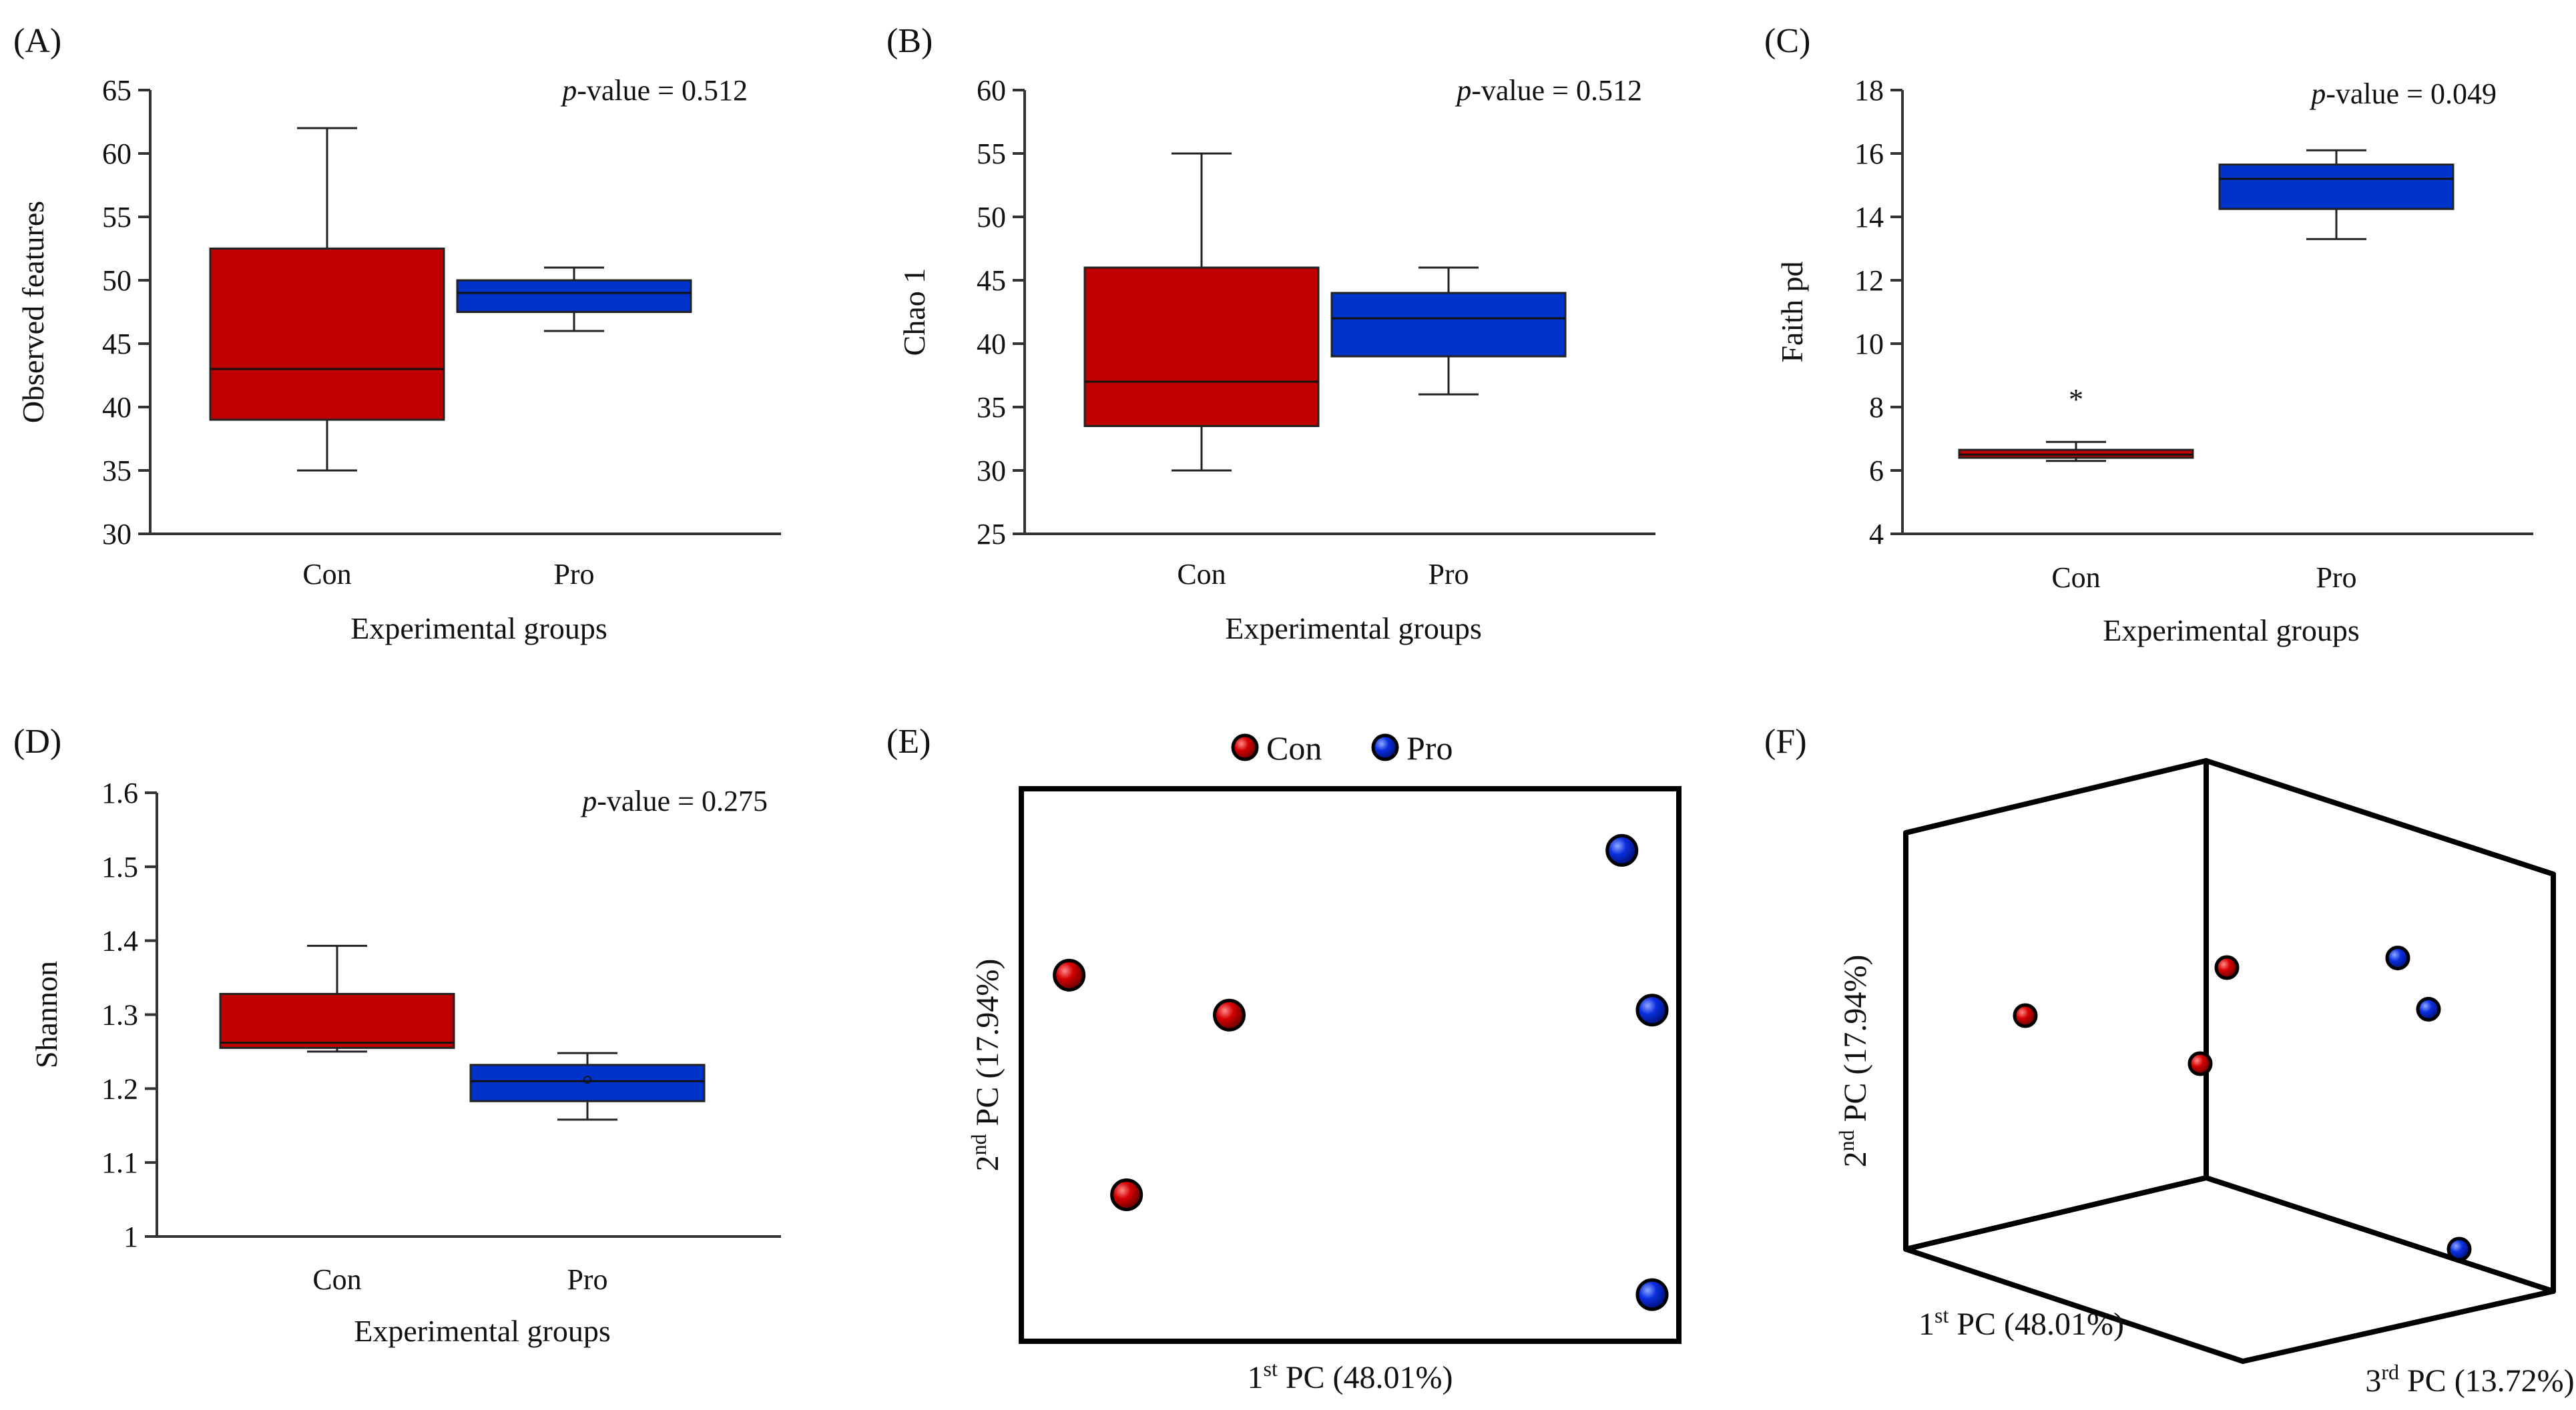 The image size is (2576, 1410). What do you see at coordinates (117, 91) in the screenshot?
I see `y-tick-label: 65` at bounding box center [117, 91].